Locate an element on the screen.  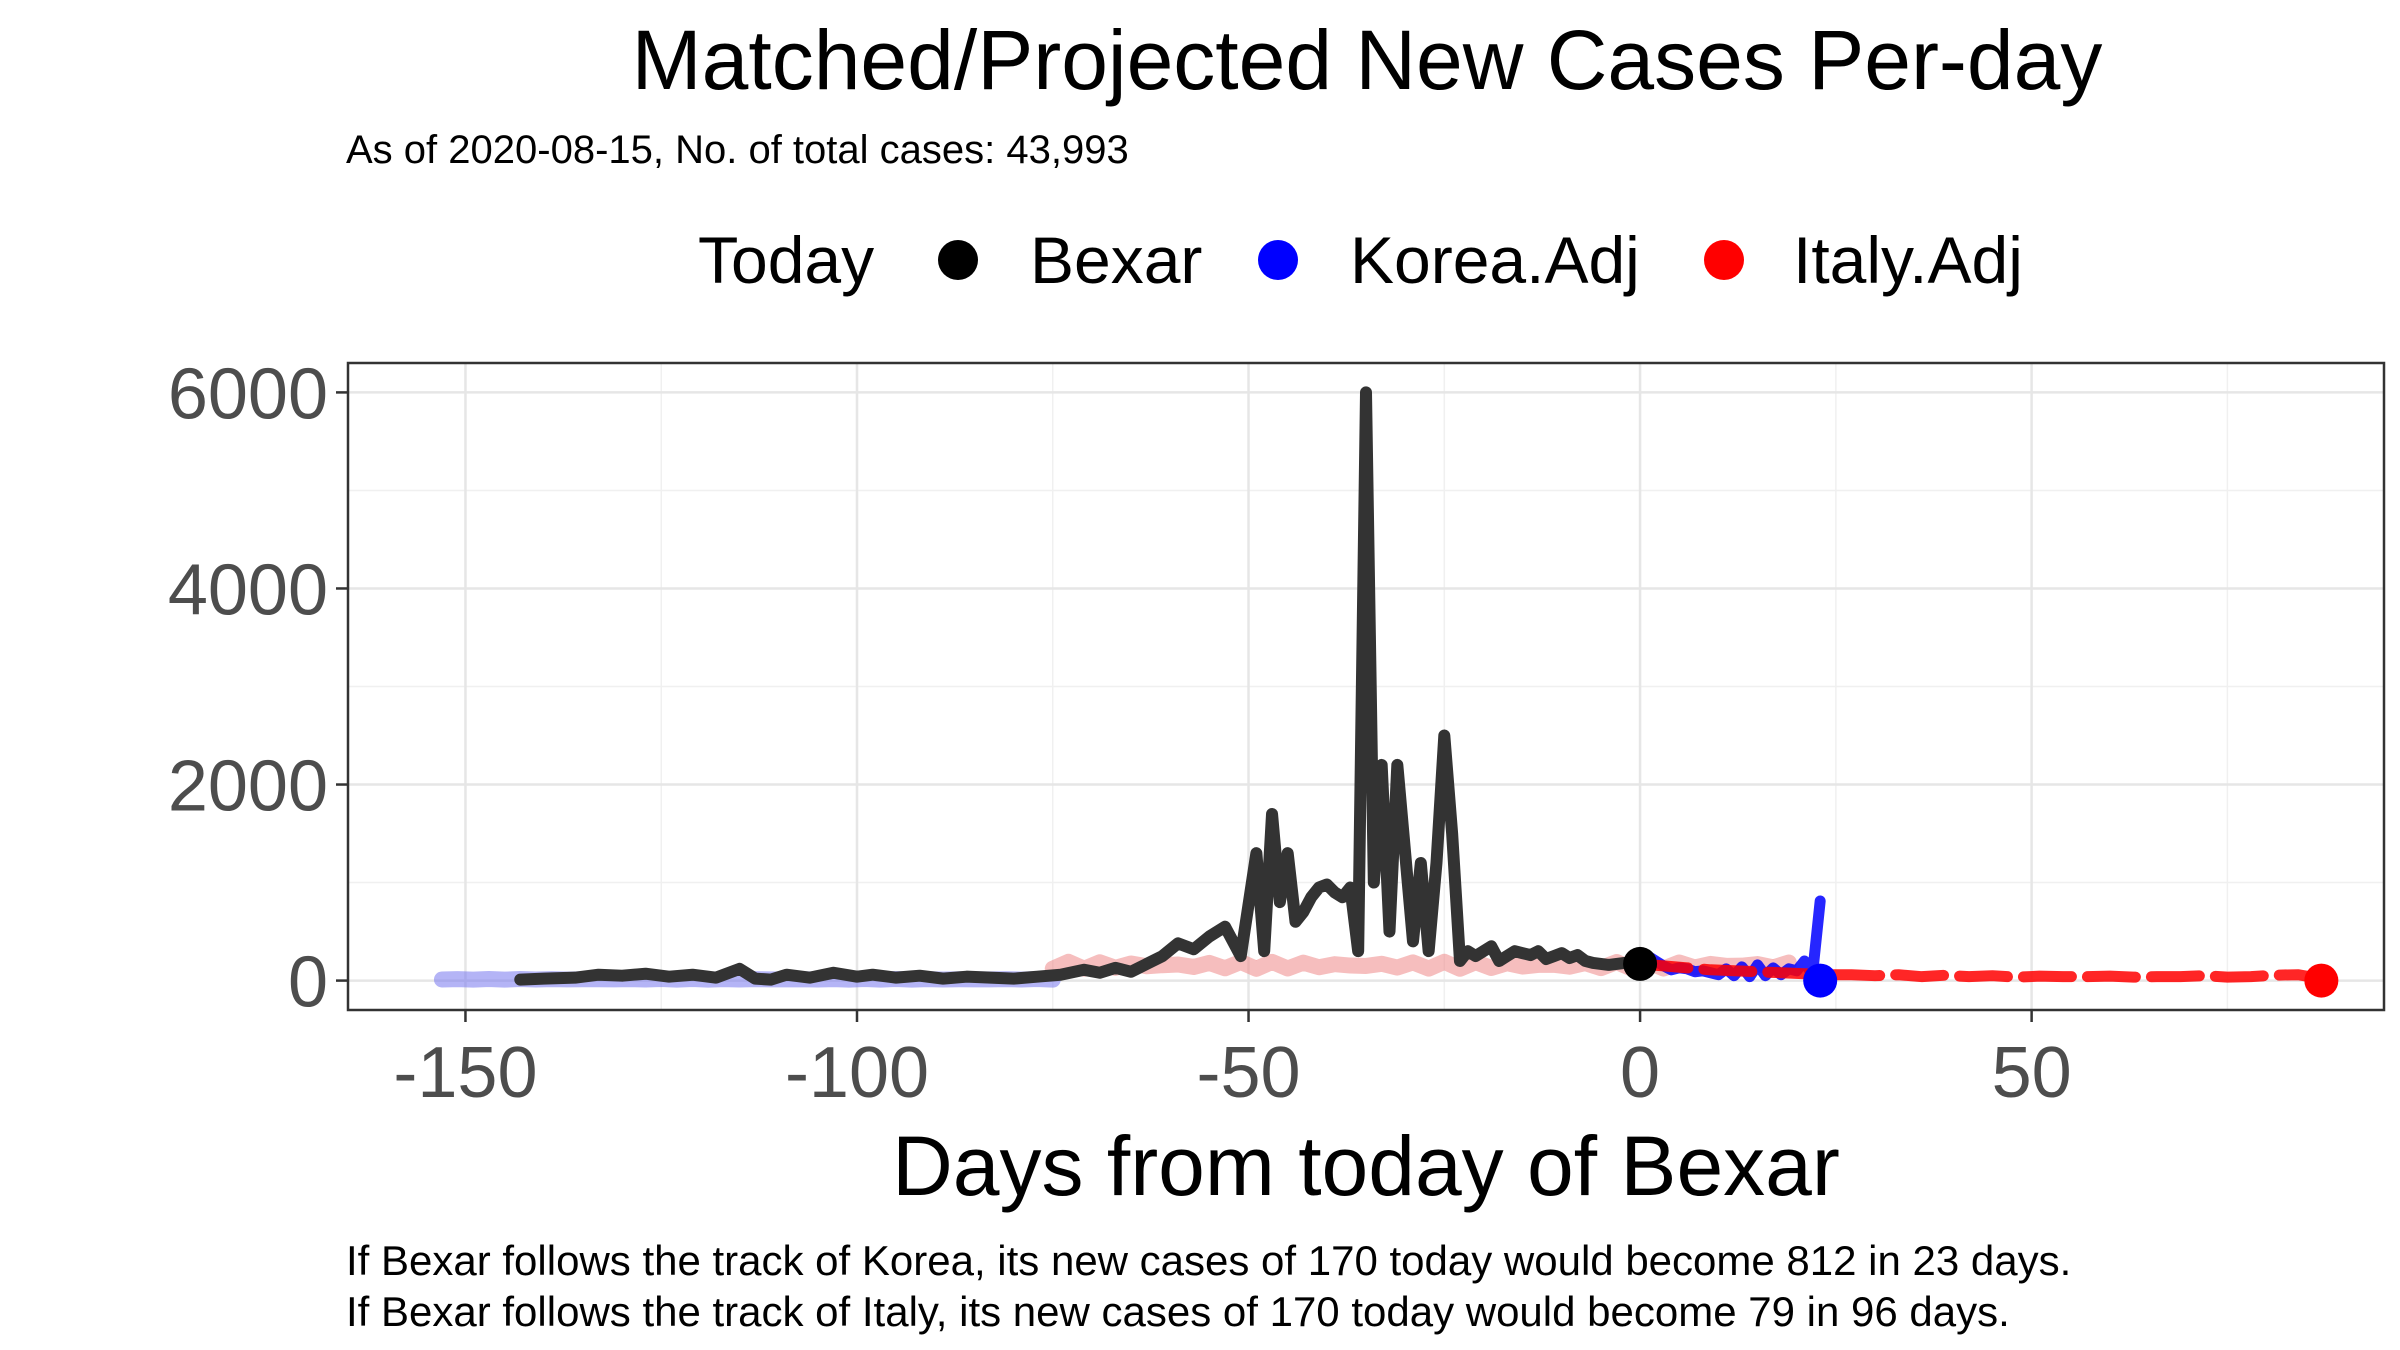
y-tick-label: 6000 is located at coordinates (248, 394).